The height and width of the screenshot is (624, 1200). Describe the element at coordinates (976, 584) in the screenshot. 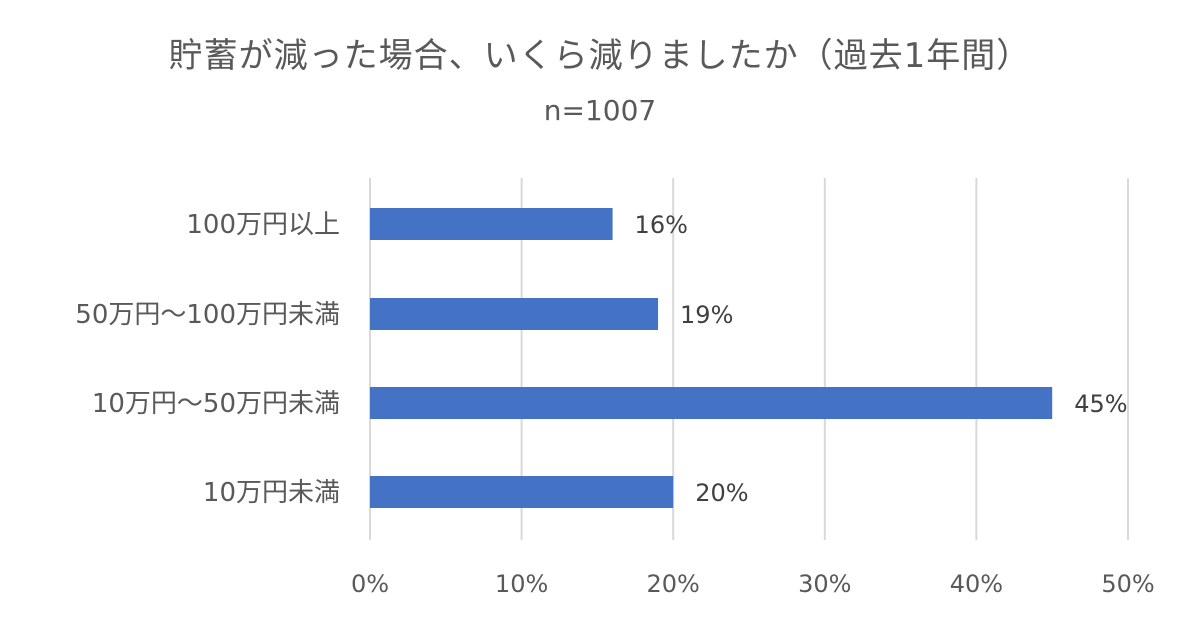

I see `x-tick-label-4: 40%` at that location.